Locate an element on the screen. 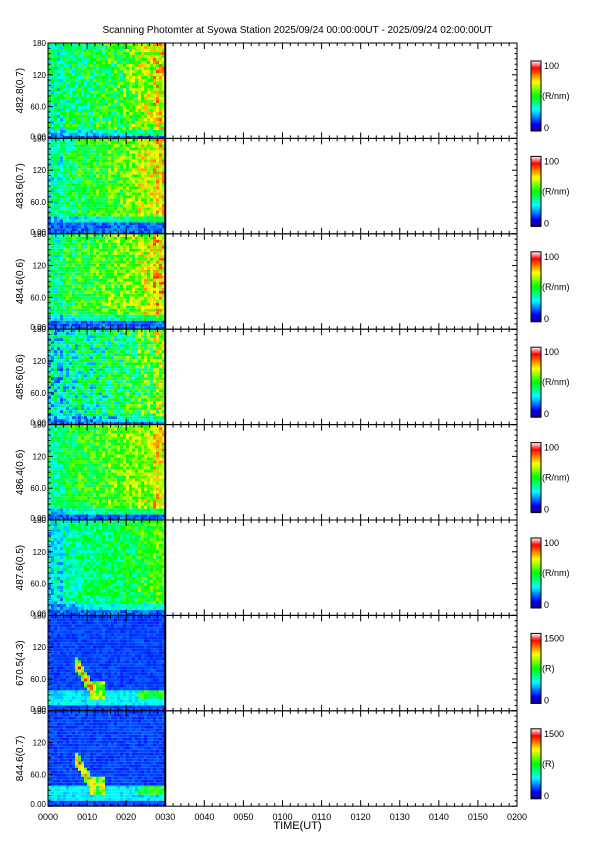 The image size is (595, 842). y-axis-label: 483.6(0.7) is located at coordinates (20, 186).